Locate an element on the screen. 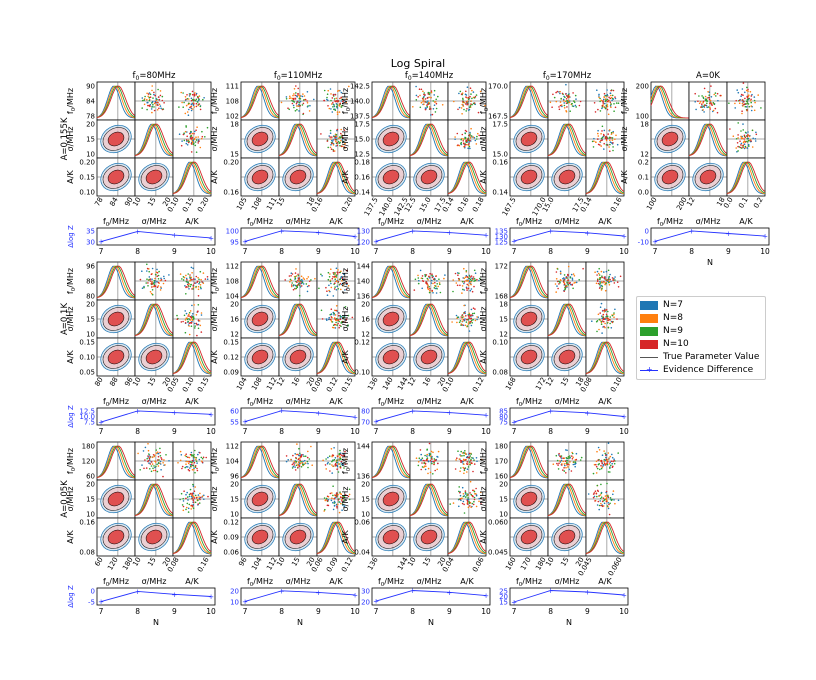  evidence-x-tick: 9 is located at coordinates (449, 431).